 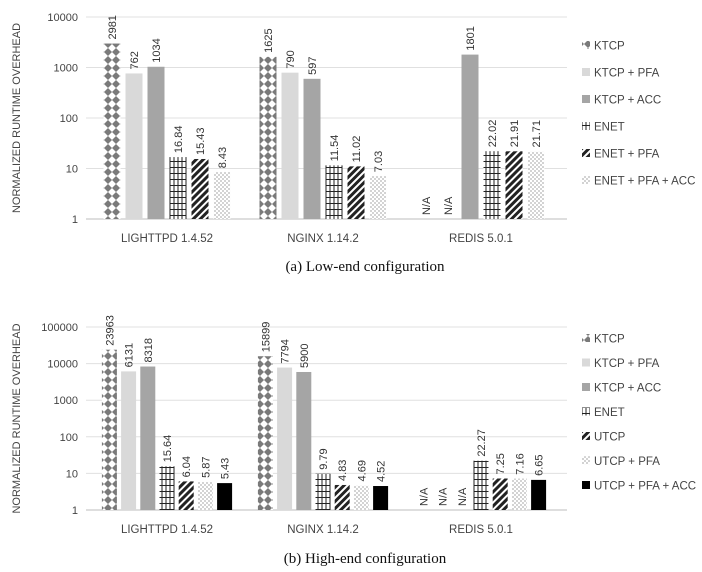 What do you see at coordinates (627, 101) in the screenshot?
I see `legend-label: KTCP + ACC` at bounding box center [627, 101].